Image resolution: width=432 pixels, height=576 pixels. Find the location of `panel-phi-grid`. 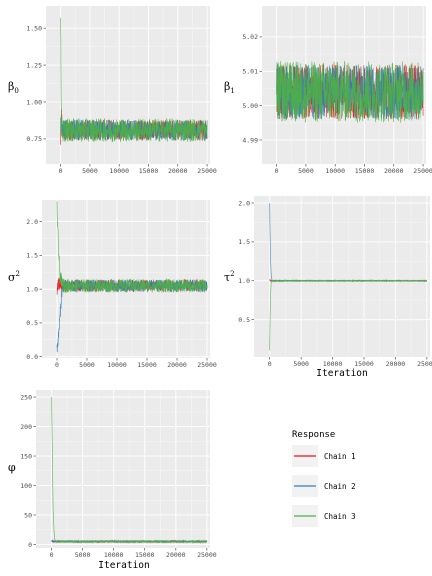

panel-phi-grid is located at coordinates (123, 469).